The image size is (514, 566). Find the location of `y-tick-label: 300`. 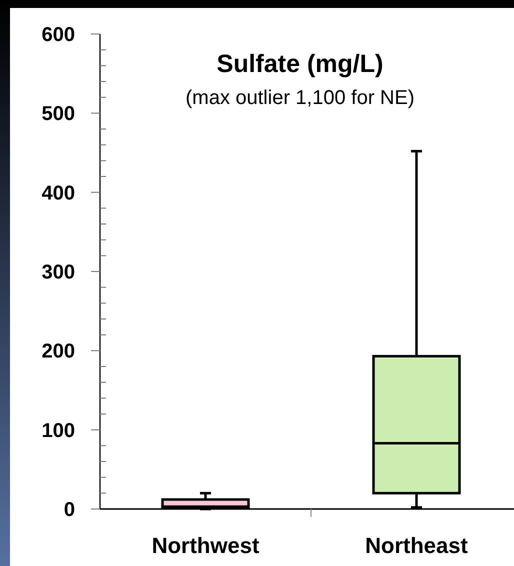

y-tick-label: 300 is located at coordinates (58, 273).